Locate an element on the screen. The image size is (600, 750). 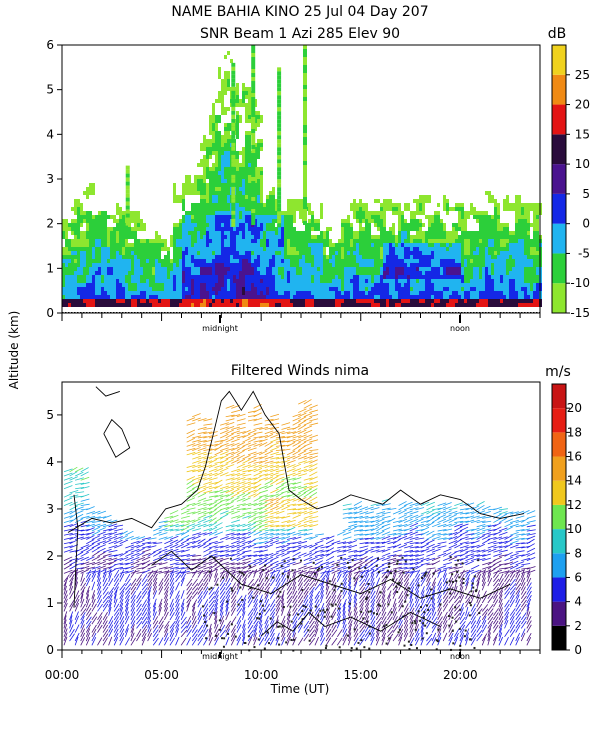
snr-colorbar-unit: dB is located at coordinates (557, 34).